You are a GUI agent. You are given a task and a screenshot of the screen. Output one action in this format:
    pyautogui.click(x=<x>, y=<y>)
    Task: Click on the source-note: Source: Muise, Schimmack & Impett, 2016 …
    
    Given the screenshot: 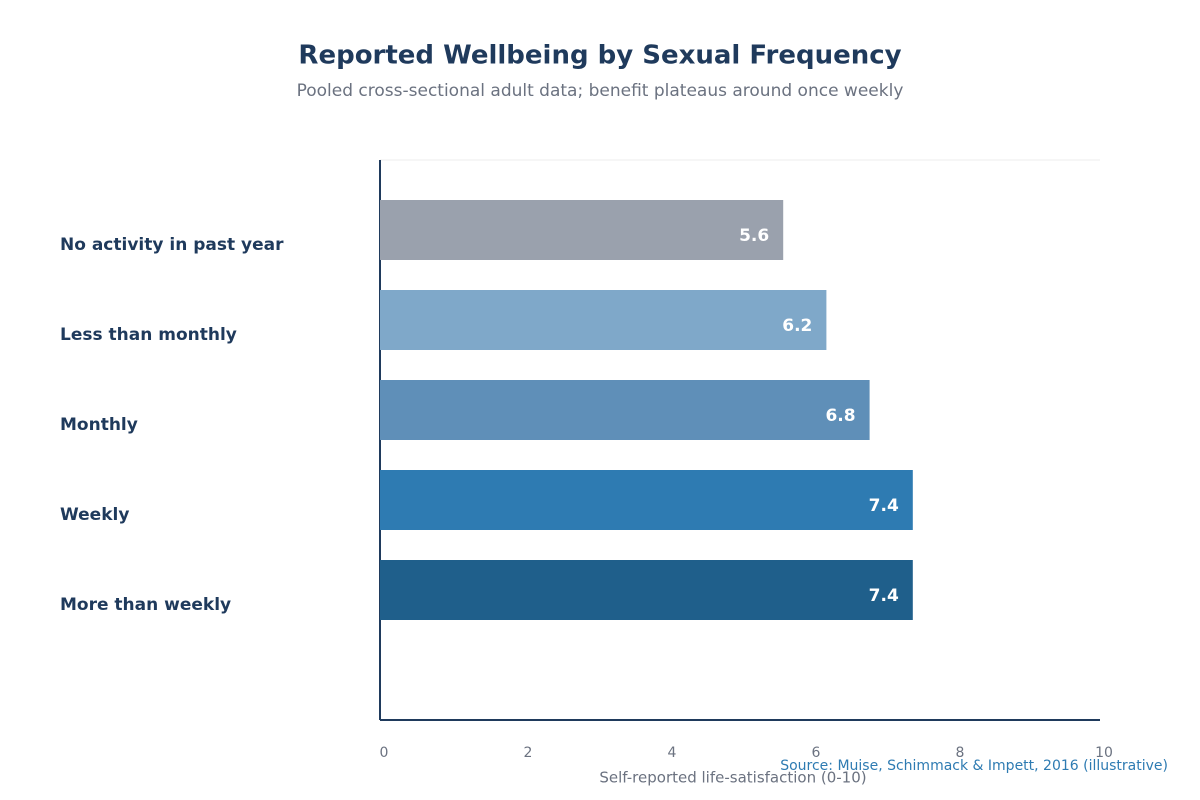 What is the action you would take?
    pyautogui.click(x=974, y=766)
    